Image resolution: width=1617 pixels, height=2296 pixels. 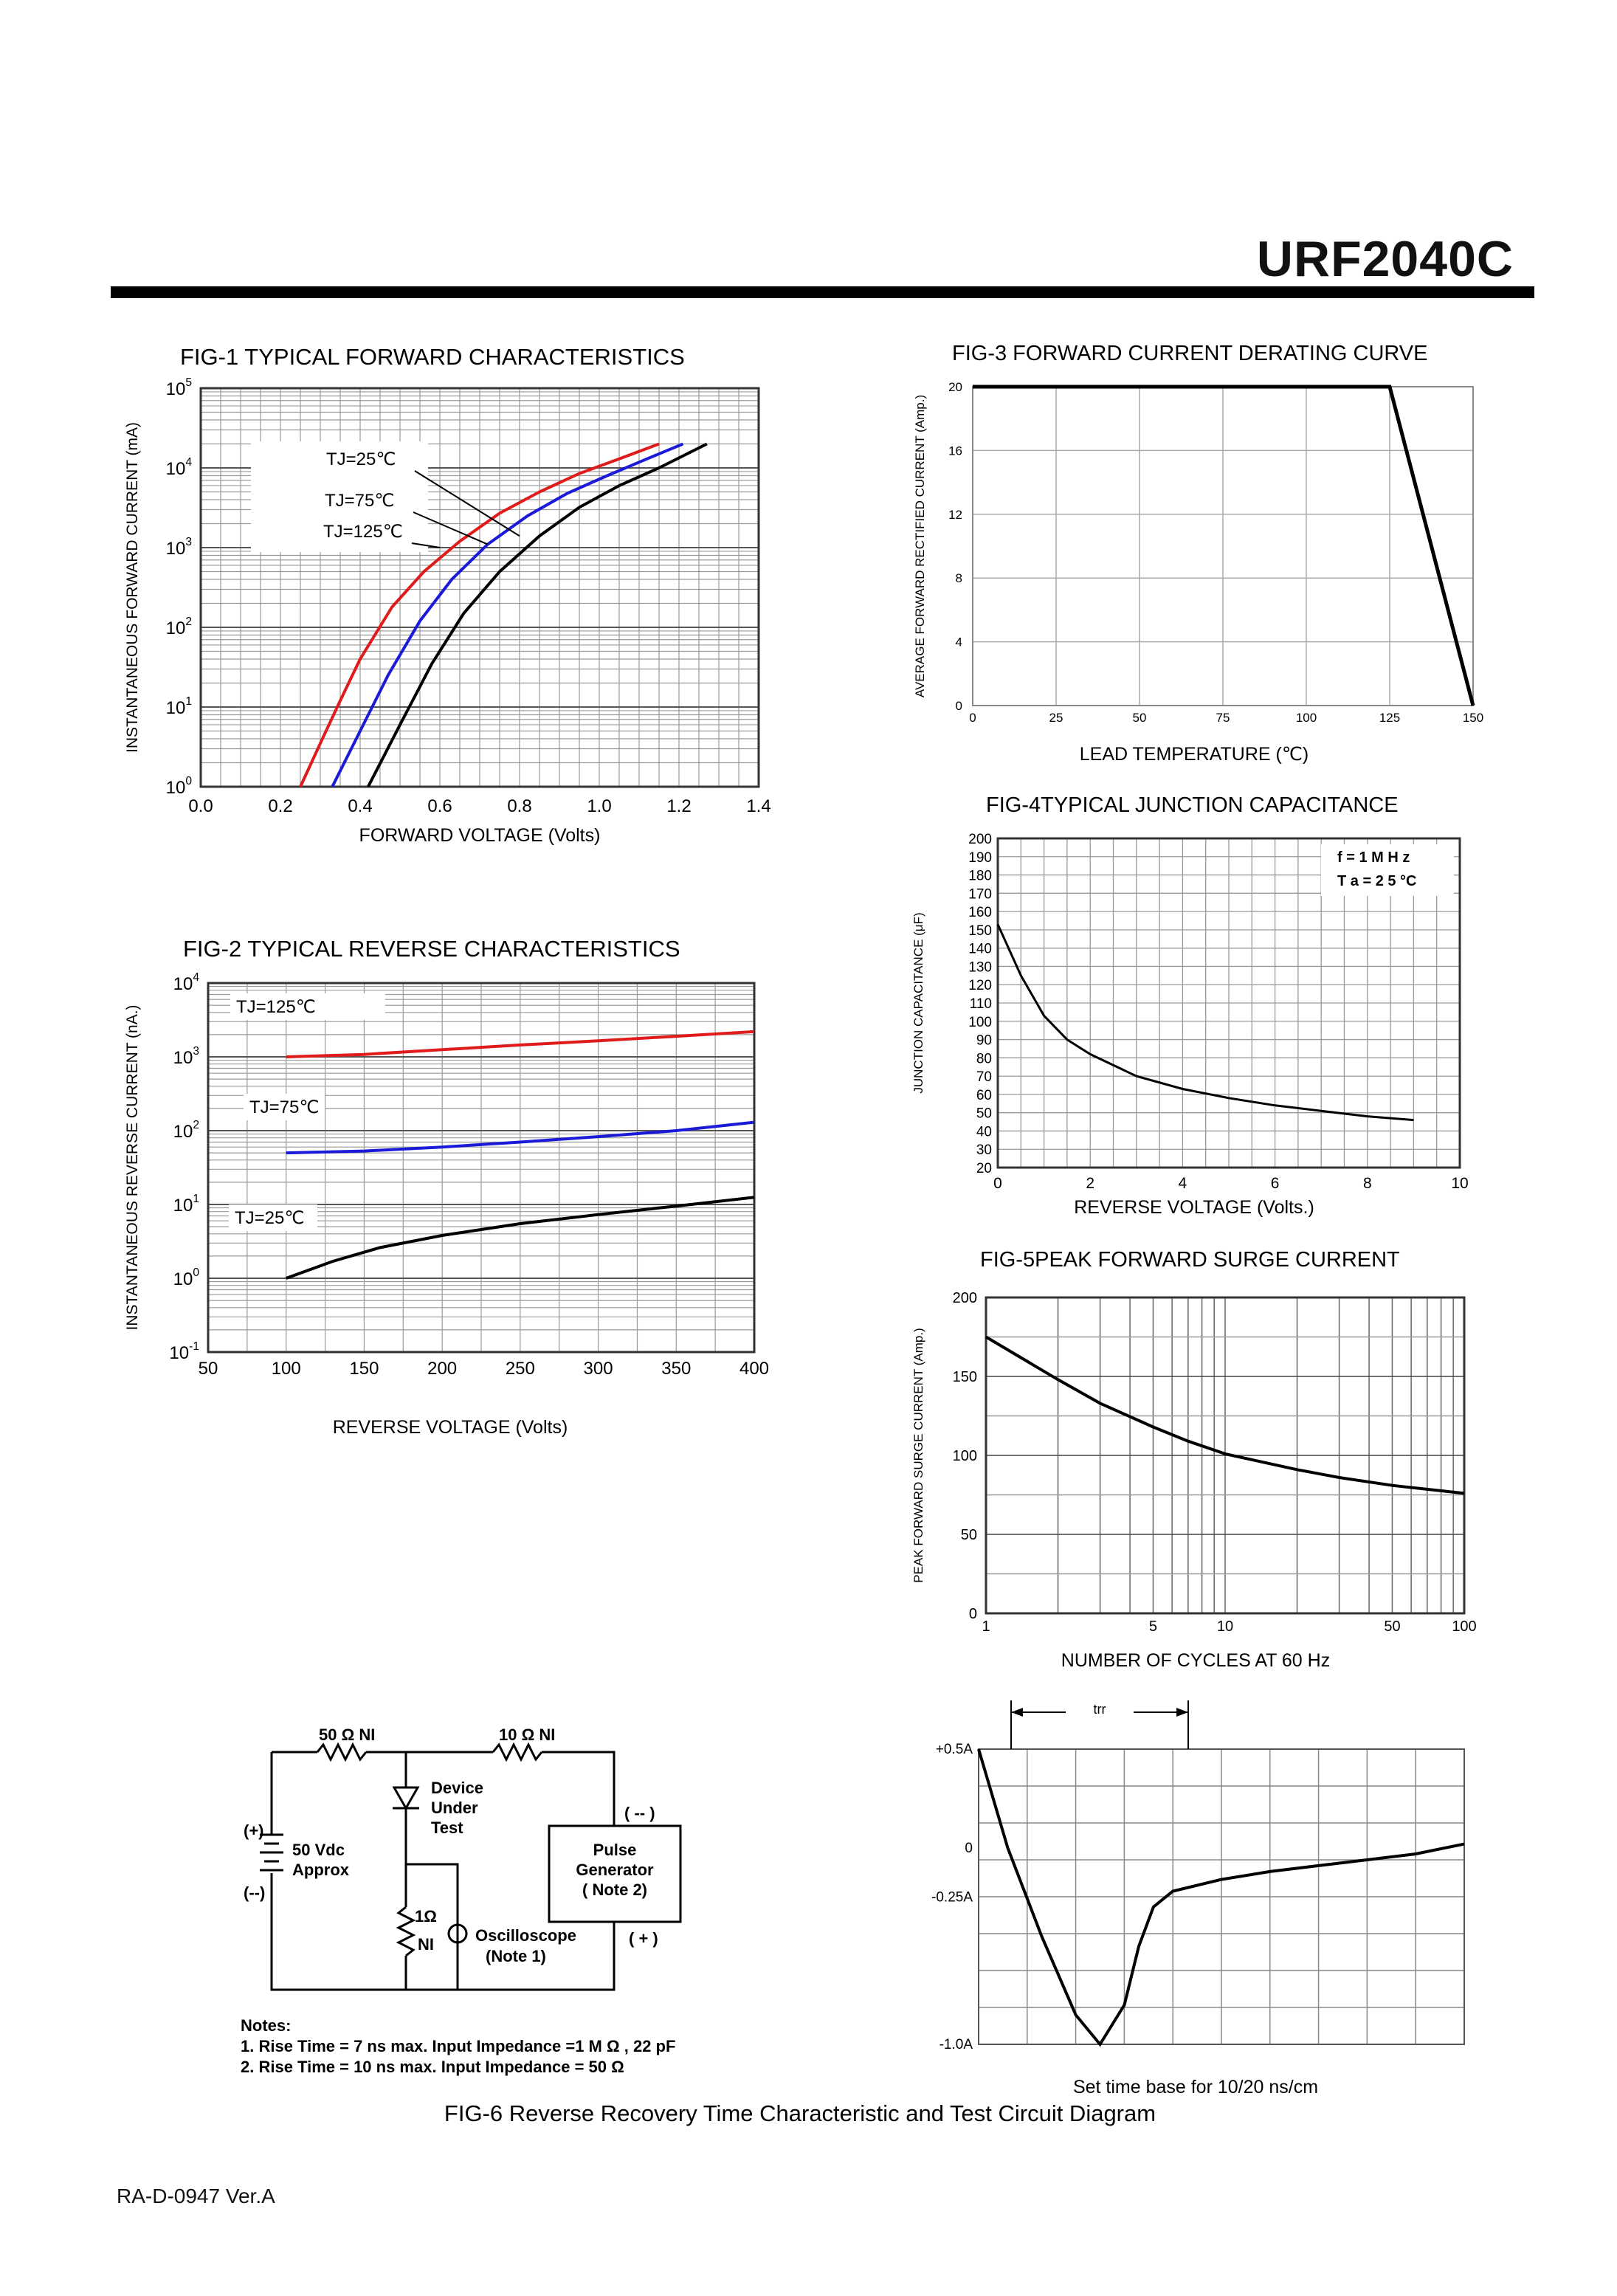 I want to click on fig2-xtick: 250, so click(x=520, y=1369).